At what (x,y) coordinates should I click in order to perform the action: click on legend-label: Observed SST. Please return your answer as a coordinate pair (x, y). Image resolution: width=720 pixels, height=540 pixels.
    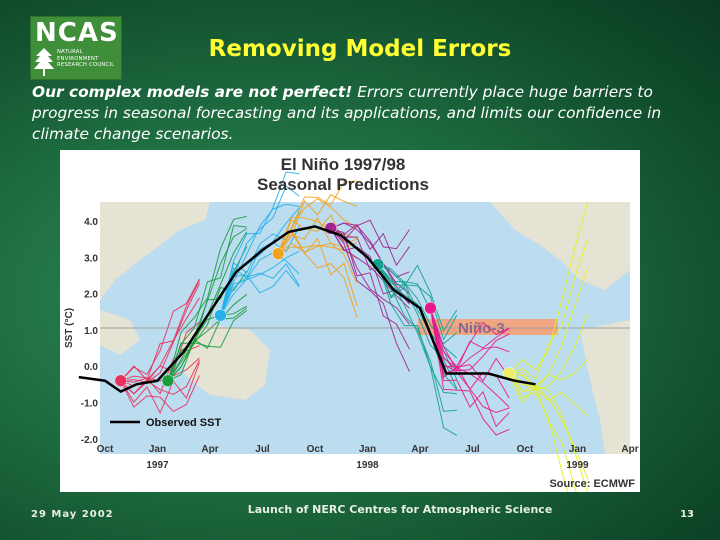
    Looking at the image, I should click on (183, 423).